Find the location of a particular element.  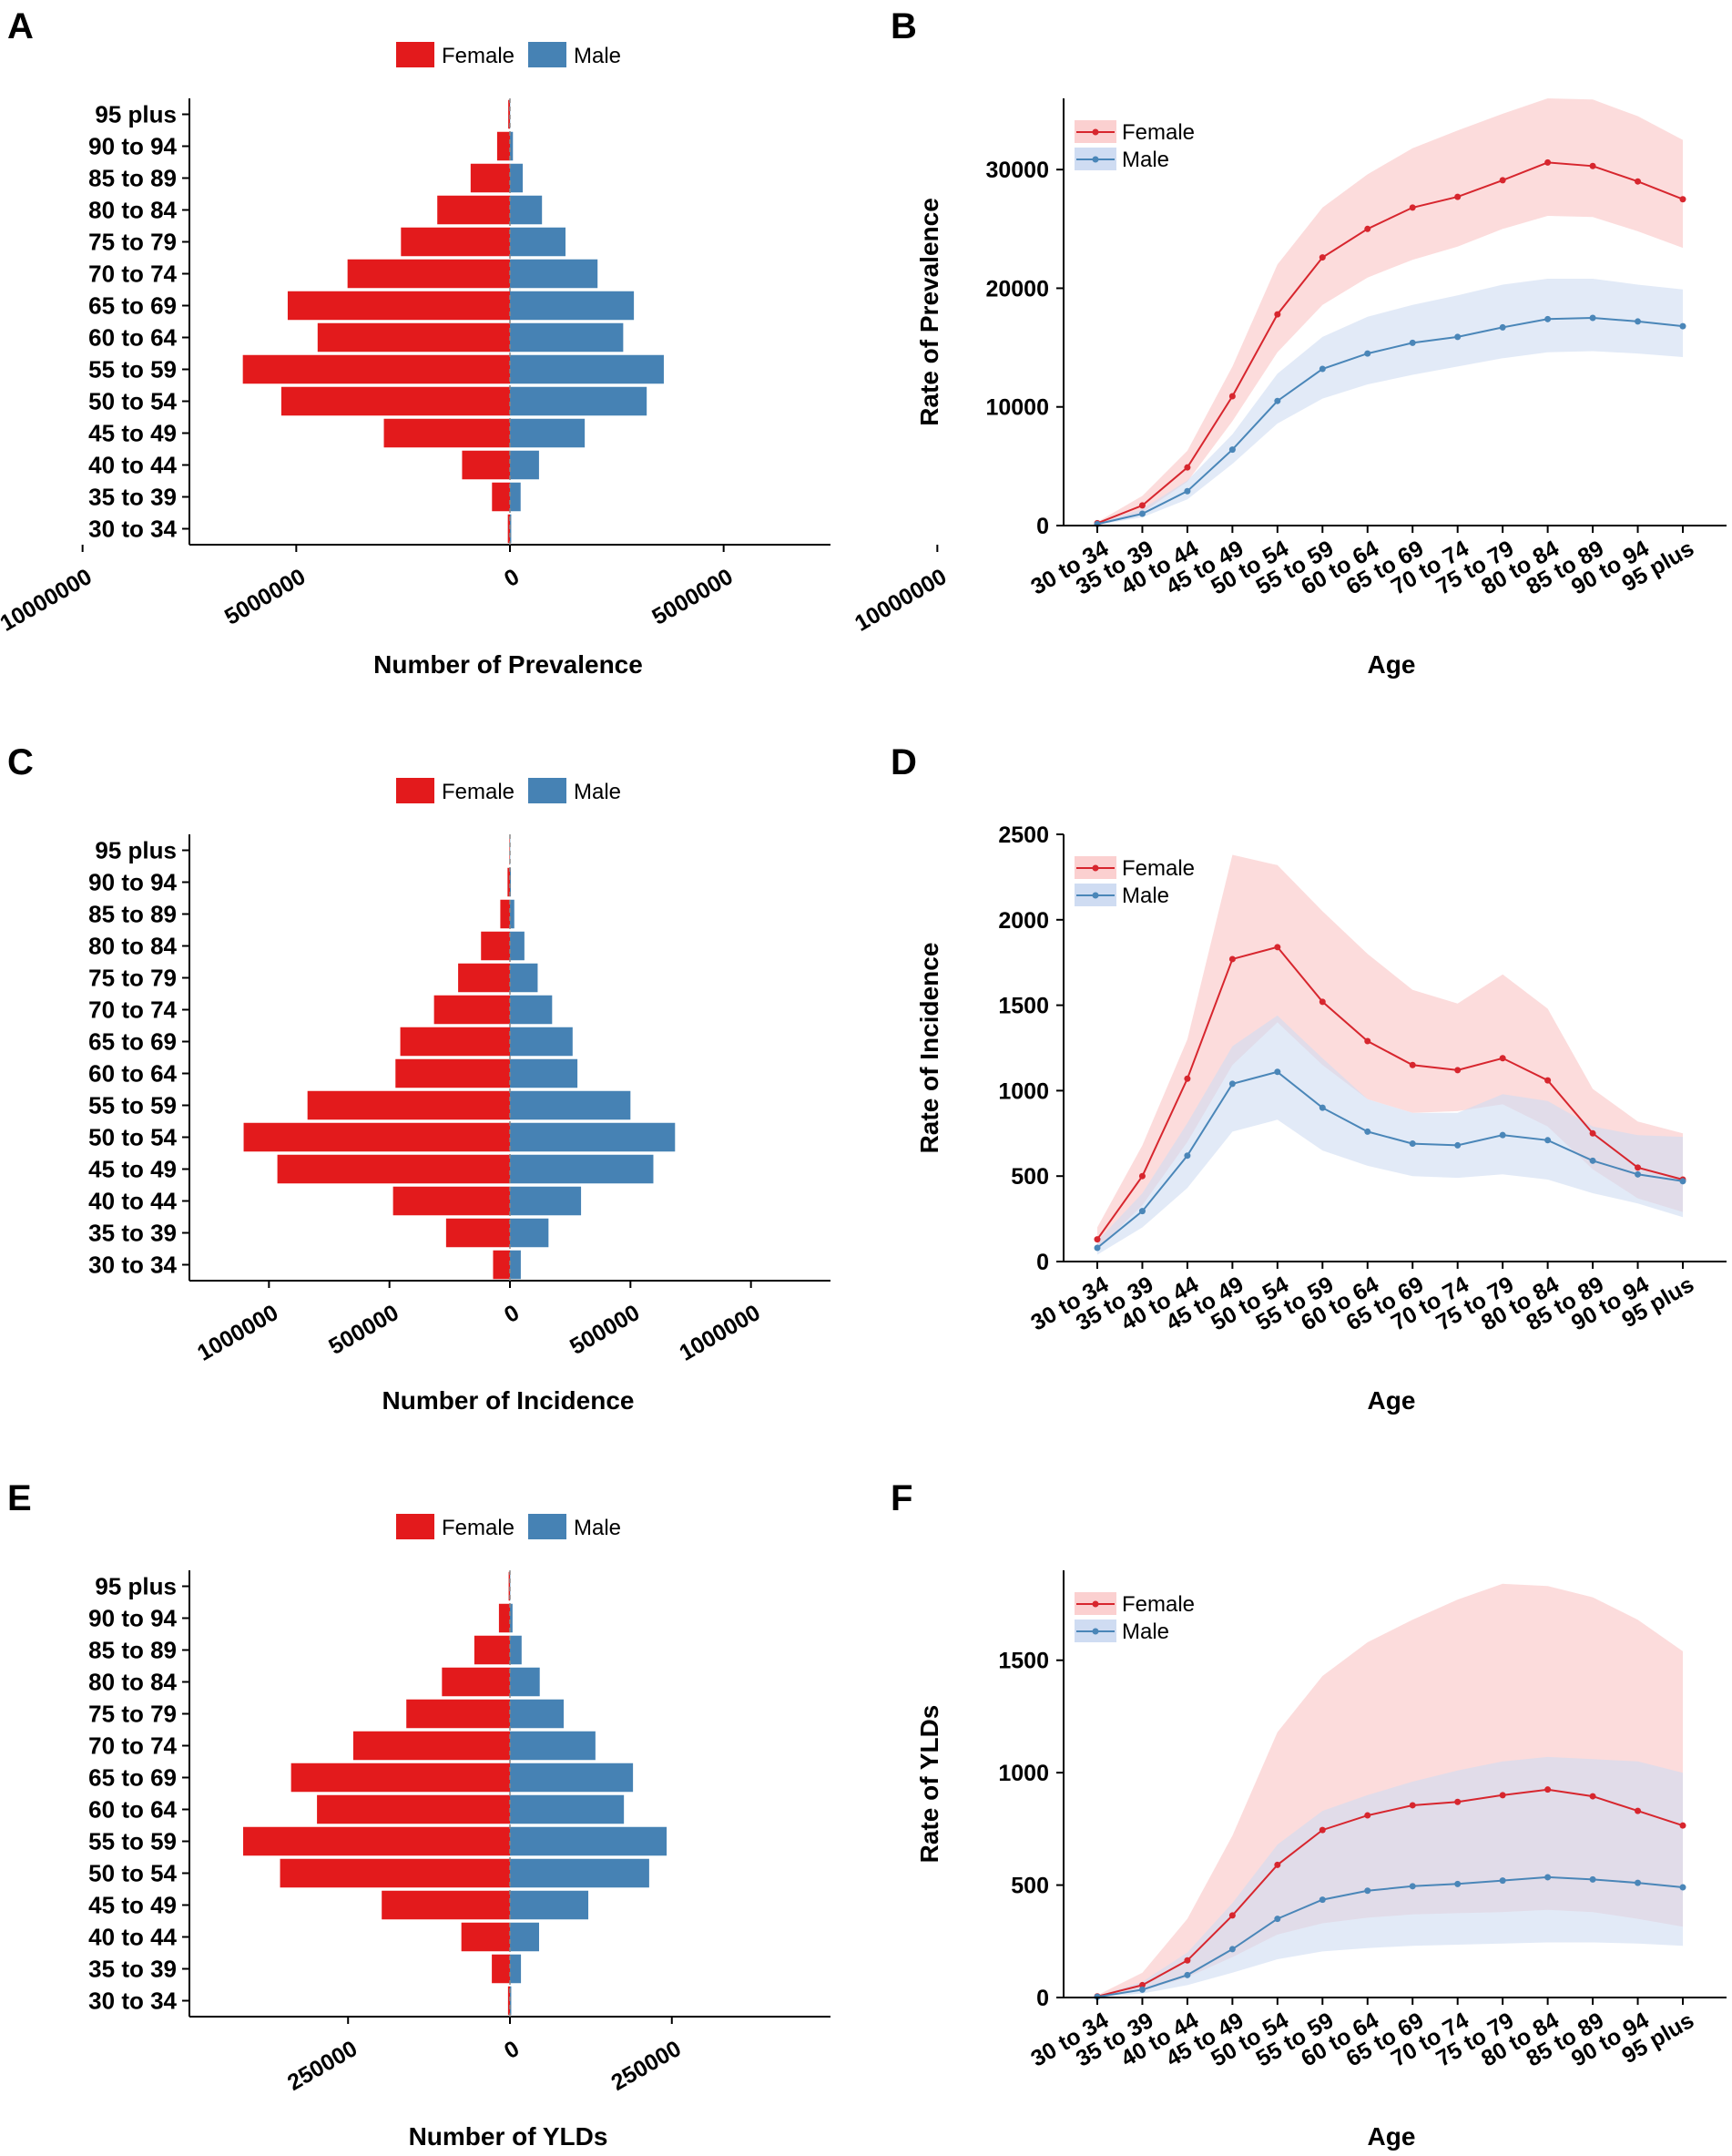

y-tick-label-85-to-89: 85 to 89 is located at coordinates (132, 914).